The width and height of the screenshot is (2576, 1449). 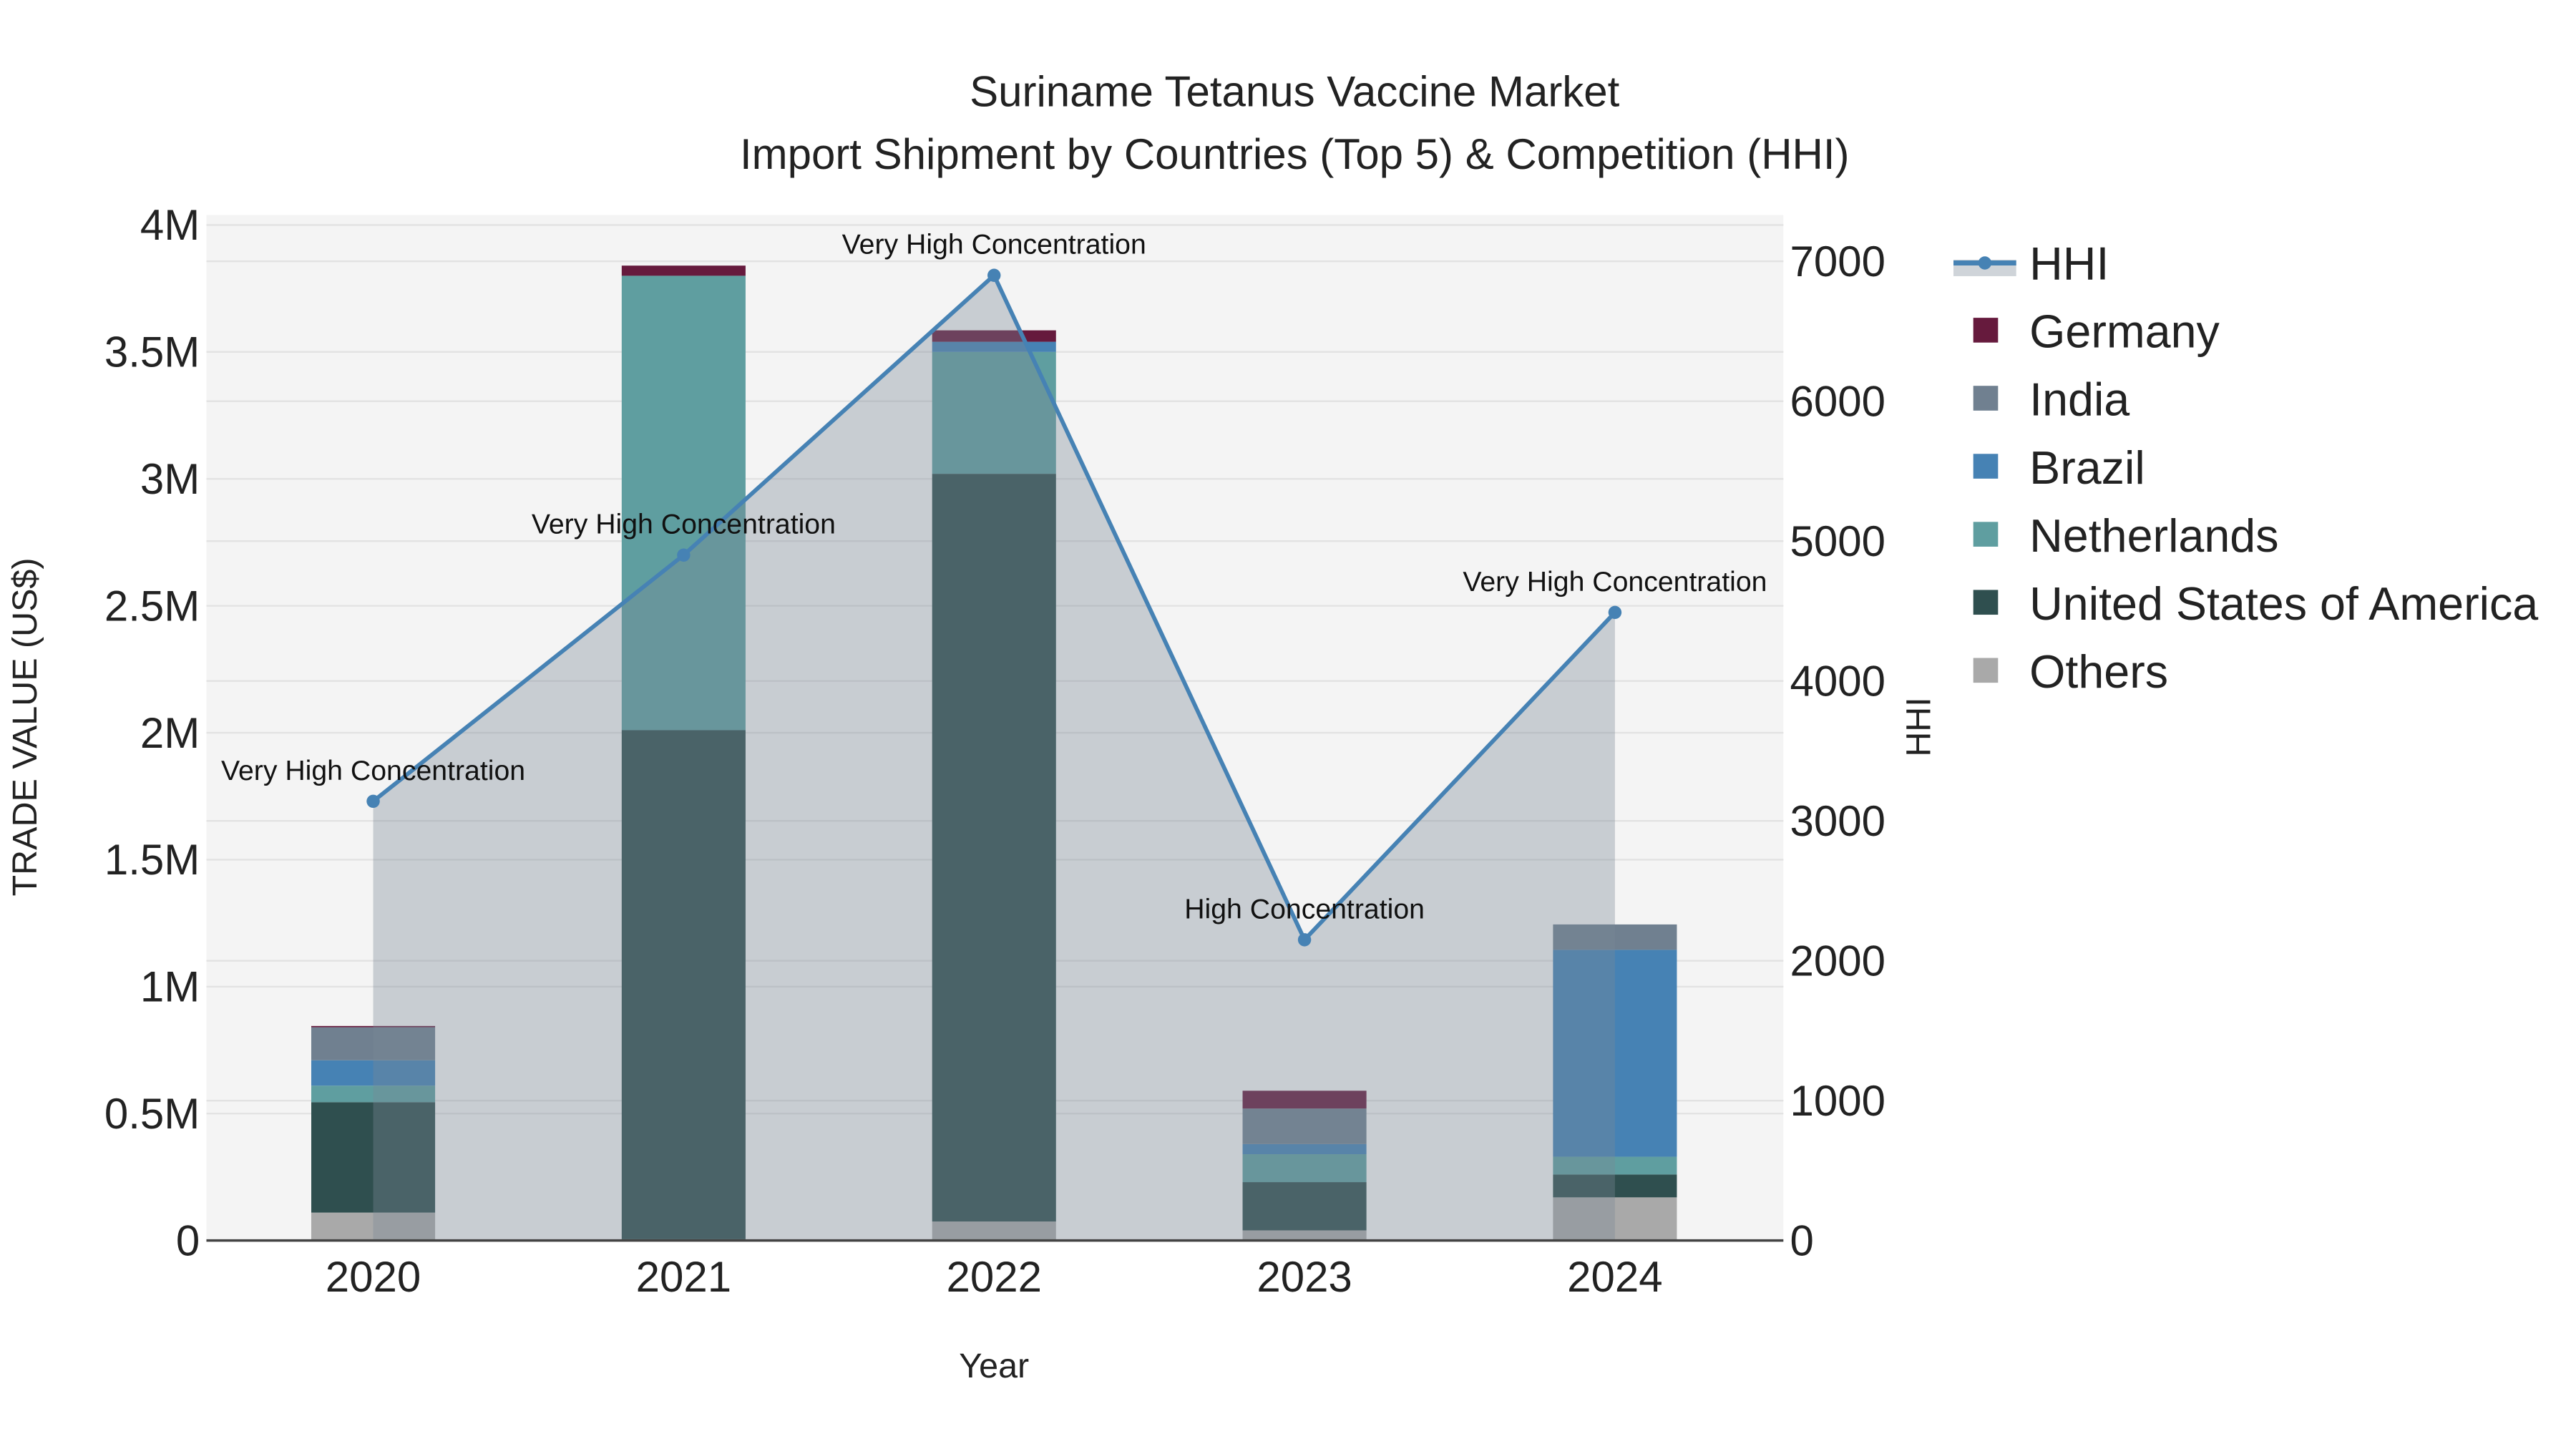 What do you see at coordinates (1304, 908) in the screenshot?
I see `hhi-annotation: High Concentration` at bounding box center [1304, 908].